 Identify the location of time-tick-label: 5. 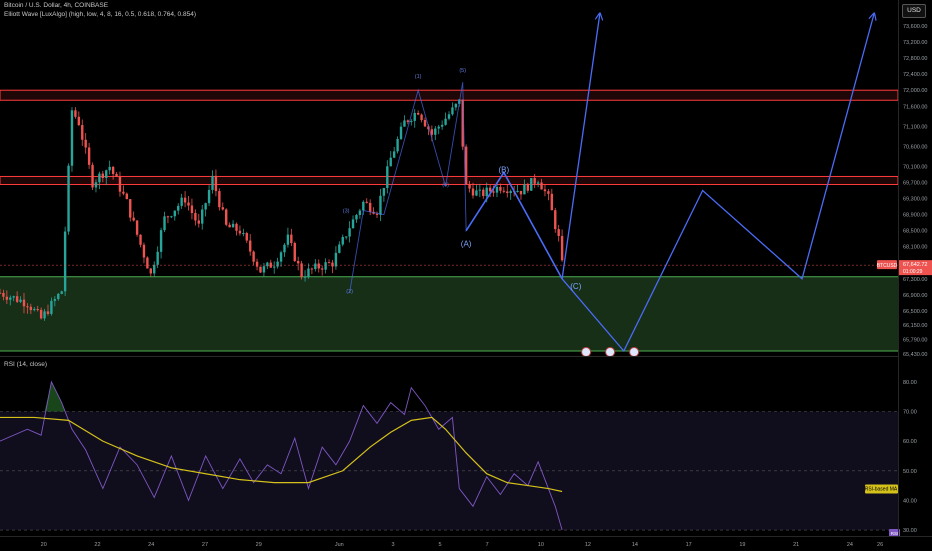
(440, 545).